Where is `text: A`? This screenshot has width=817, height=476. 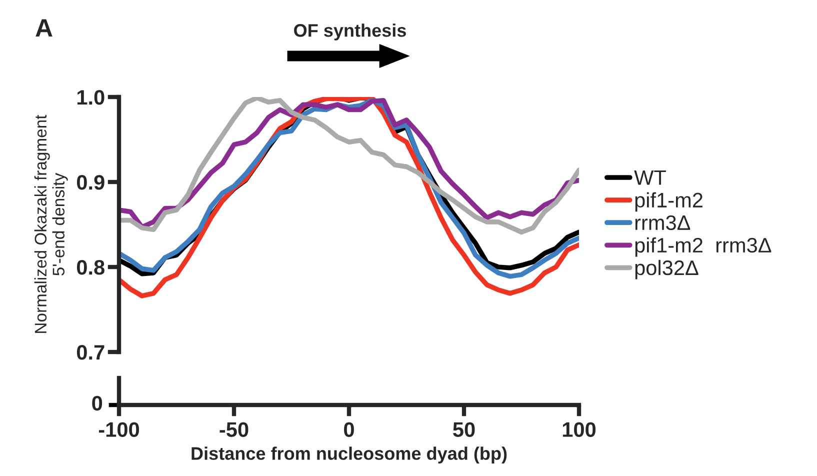 text: A is located at coordinates (44, 27).